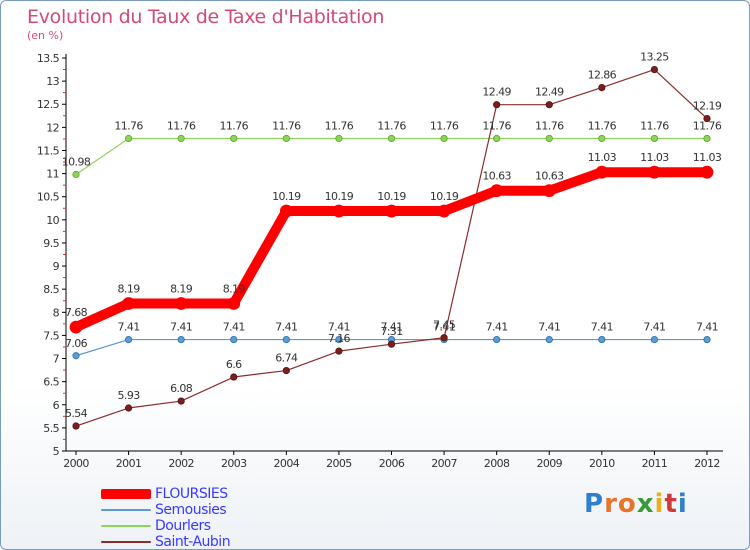  I want to click on y-tick-label: 12, so click(52, 127).